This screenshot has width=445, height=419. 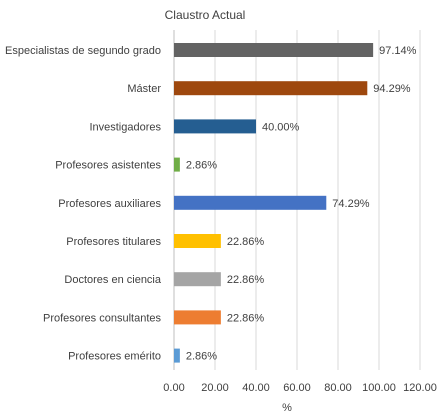 I want to click on x-tick-label: 40.00, so click(x=256, y=388).